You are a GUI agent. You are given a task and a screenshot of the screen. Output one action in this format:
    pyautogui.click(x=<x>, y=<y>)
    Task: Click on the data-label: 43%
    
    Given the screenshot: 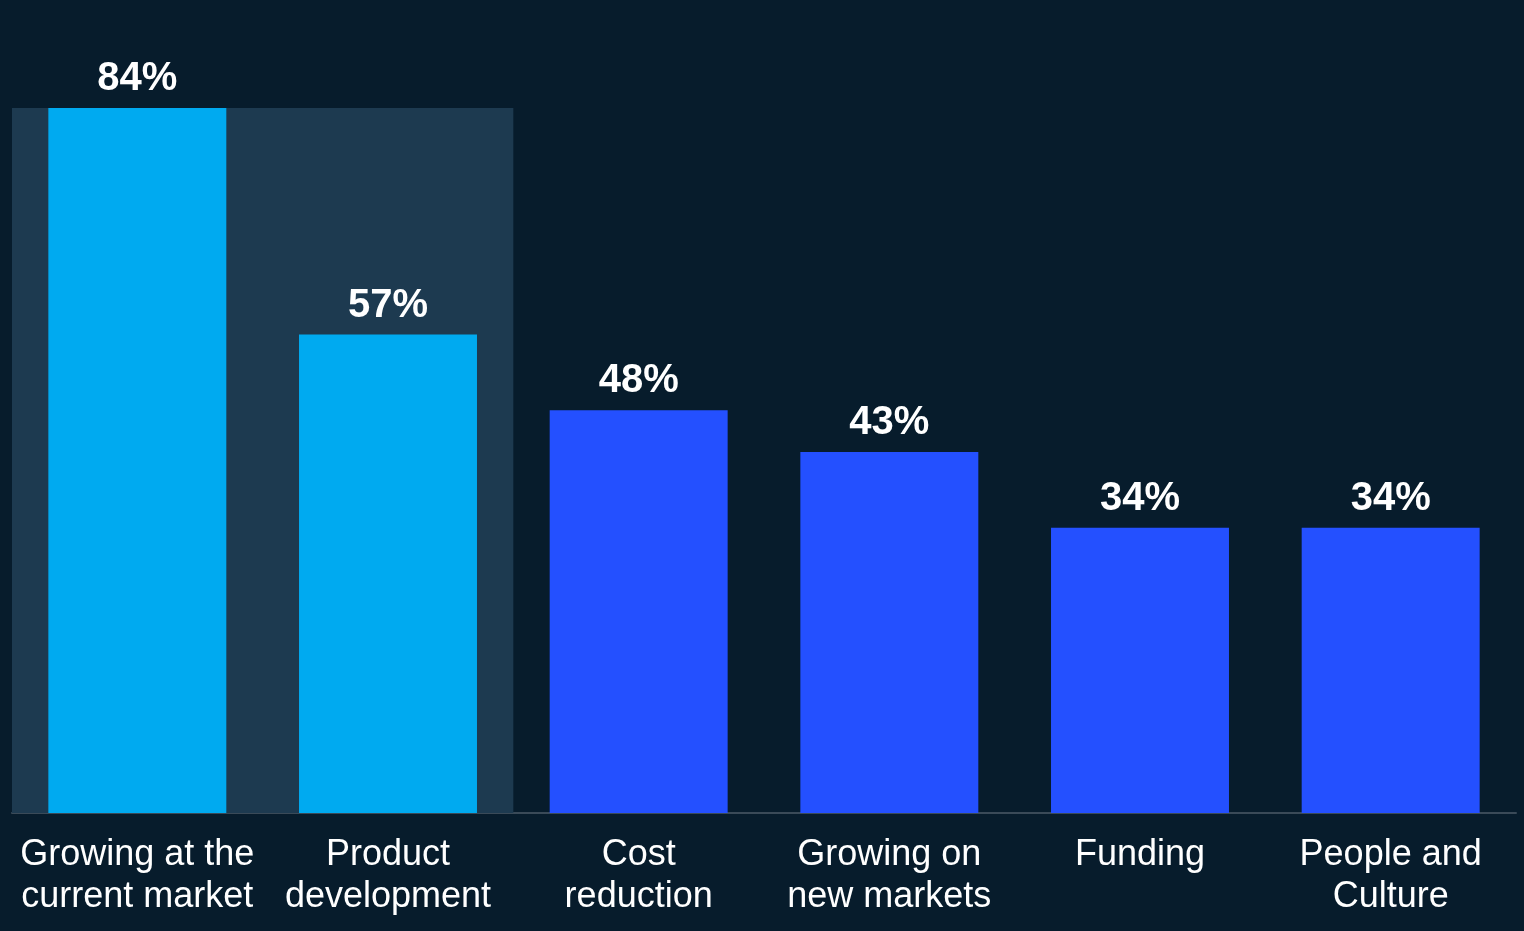 What is the action you would take?
    pyautogui.click(x=889, y=420)
    